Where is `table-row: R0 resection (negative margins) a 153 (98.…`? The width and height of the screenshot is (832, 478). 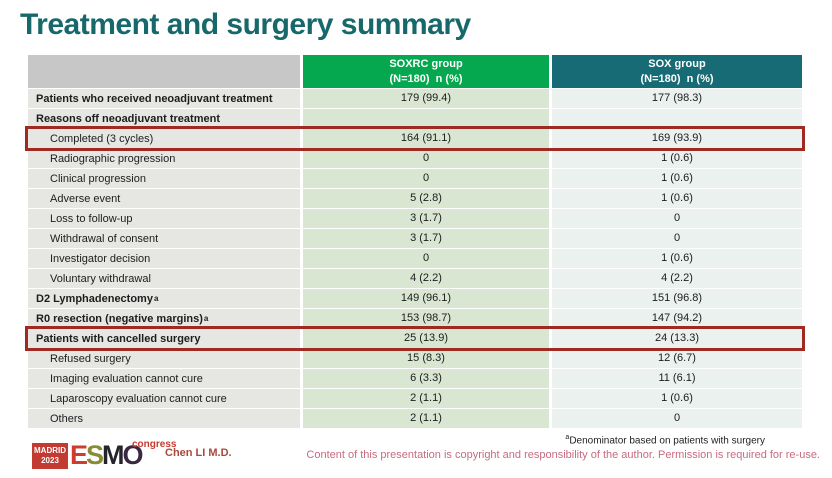
table-row: R0 resection (negative margins) a 153 (98.… is located at coordinates (415, 318).